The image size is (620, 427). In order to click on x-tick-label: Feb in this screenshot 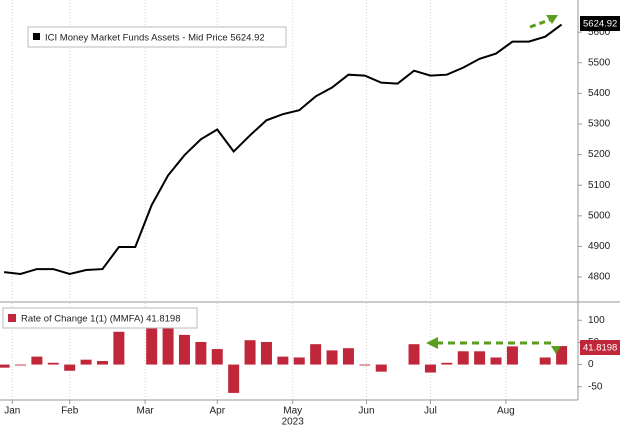, I will do `click(70, 411)`.